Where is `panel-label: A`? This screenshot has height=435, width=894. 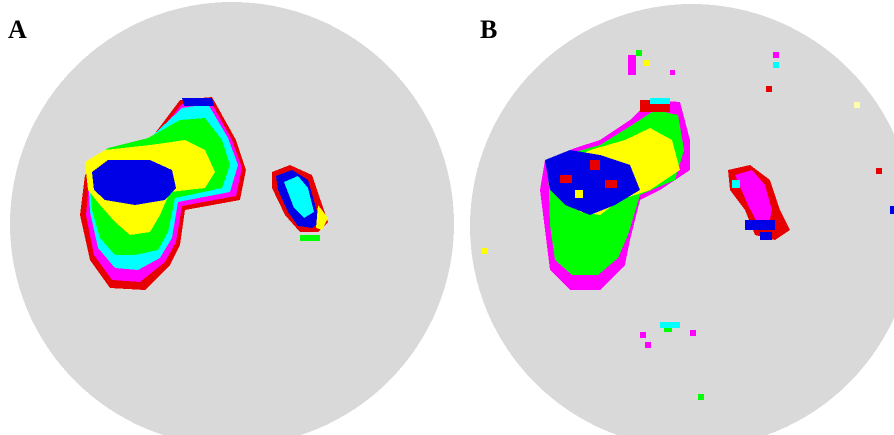 panel-label: A is located at coordinates (17, 29).